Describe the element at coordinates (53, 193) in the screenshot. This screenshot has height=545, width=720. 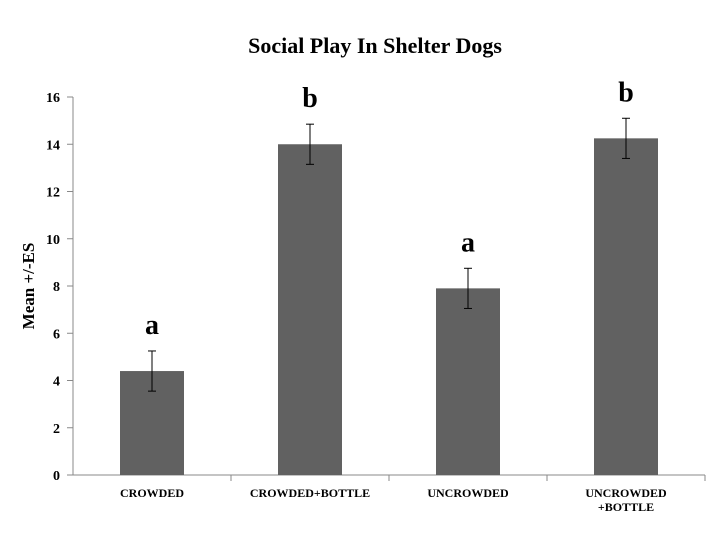
I see `y-tick-label: 12` at that location.